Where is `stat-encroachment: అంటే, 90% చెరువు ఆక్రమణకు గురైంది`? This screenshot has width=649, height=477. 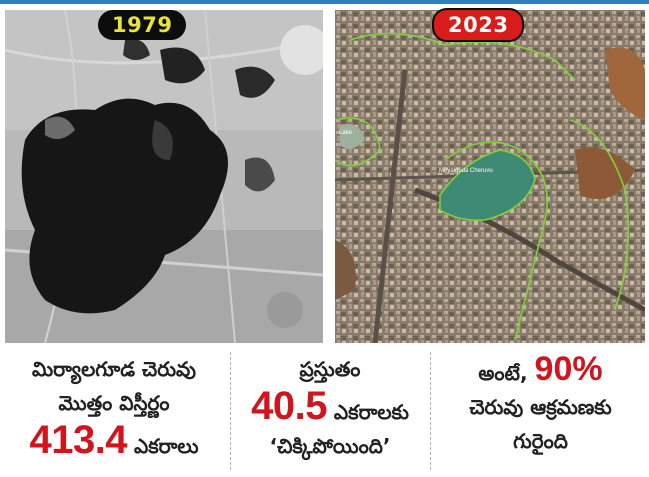 stat-encroachment: అంటే, 90% చెరువు ఆక్రమణకు గురైంది is located at coordinates (540, 405).